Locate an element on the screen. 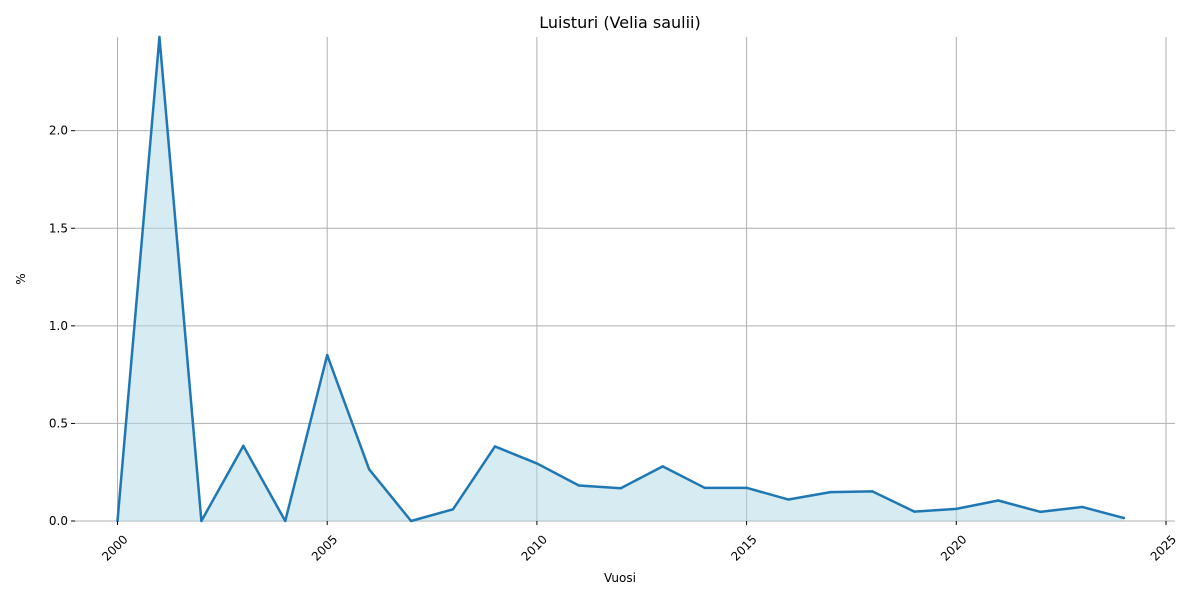  y-axis-ticks: 0.0 0.5 1.0 1.5 2.0 is located at coordinates (62, 326).